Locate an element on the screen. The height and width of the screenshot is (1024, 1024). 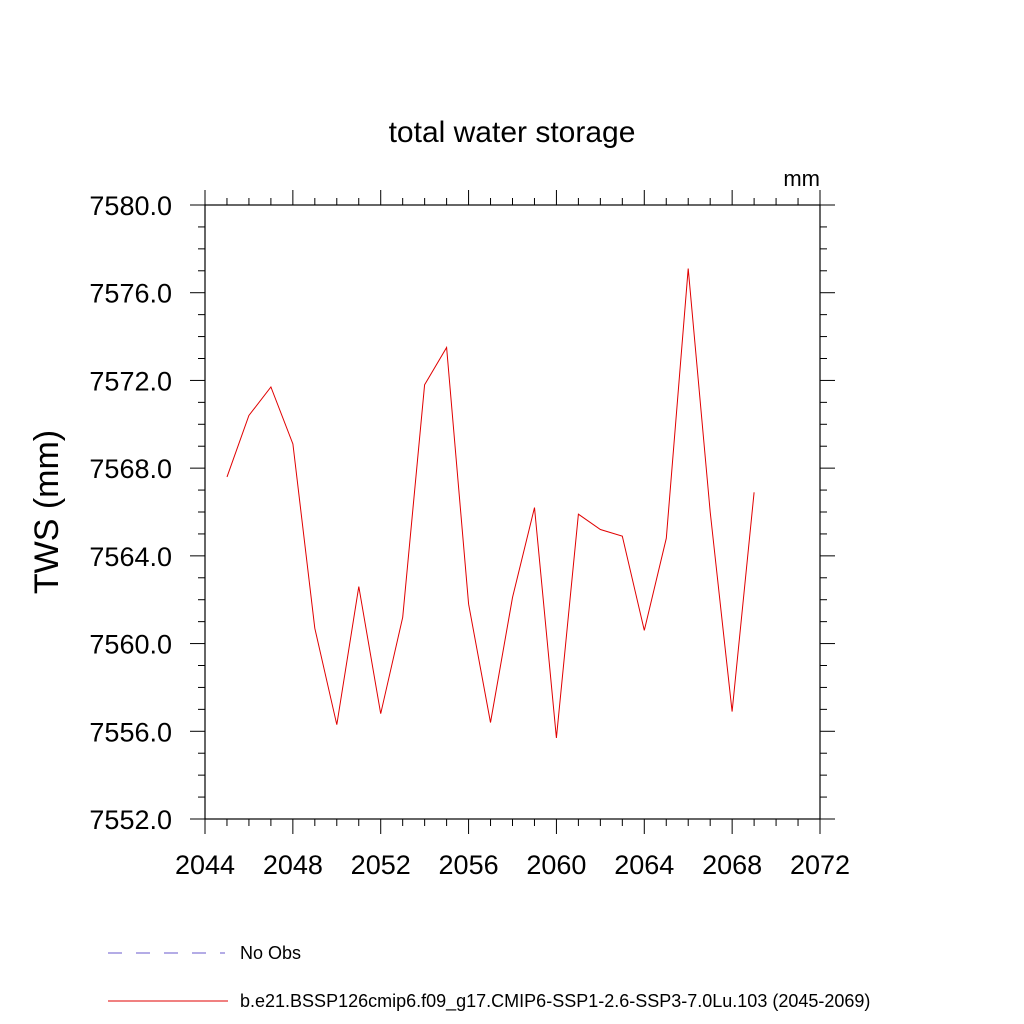
y-axis-label: TWS (mm) is located at coordinates (47, 512).